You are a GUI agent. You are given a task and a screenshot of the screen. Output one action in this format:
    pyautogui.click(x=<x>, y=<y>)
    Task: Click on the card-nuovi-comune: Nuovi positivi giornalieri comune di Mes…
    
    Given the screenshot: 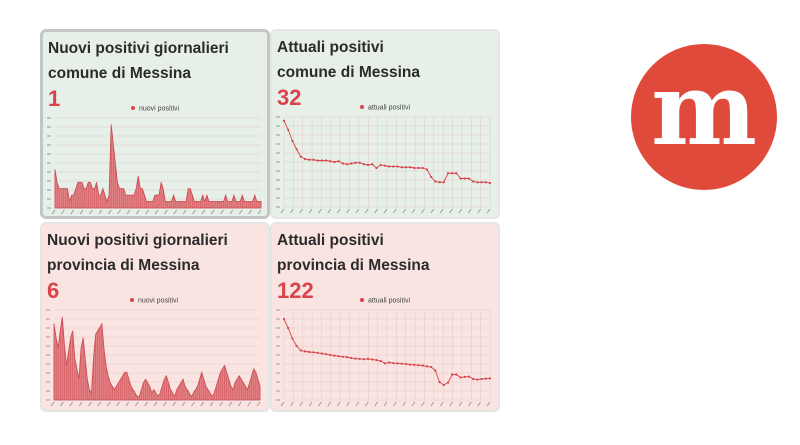 What is the action you would take?
    pyautogui.click(x=155, y=124)
    